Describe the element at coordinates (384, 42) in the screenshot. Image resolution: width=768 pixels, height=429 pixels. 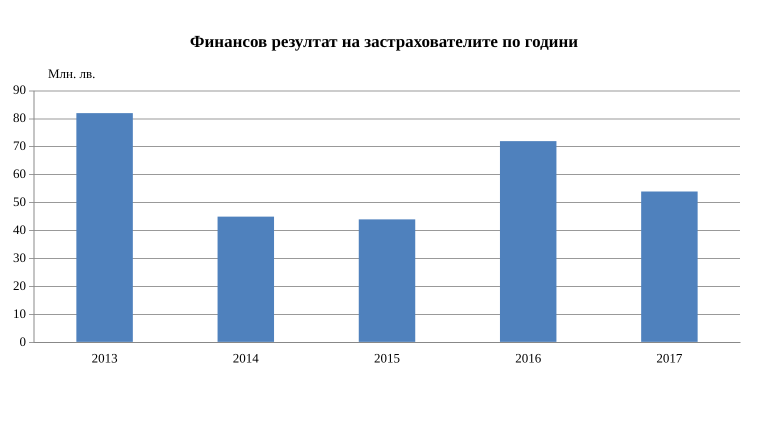
I see `chart-title: Финансов резултат на застрахователите по години` at that location.